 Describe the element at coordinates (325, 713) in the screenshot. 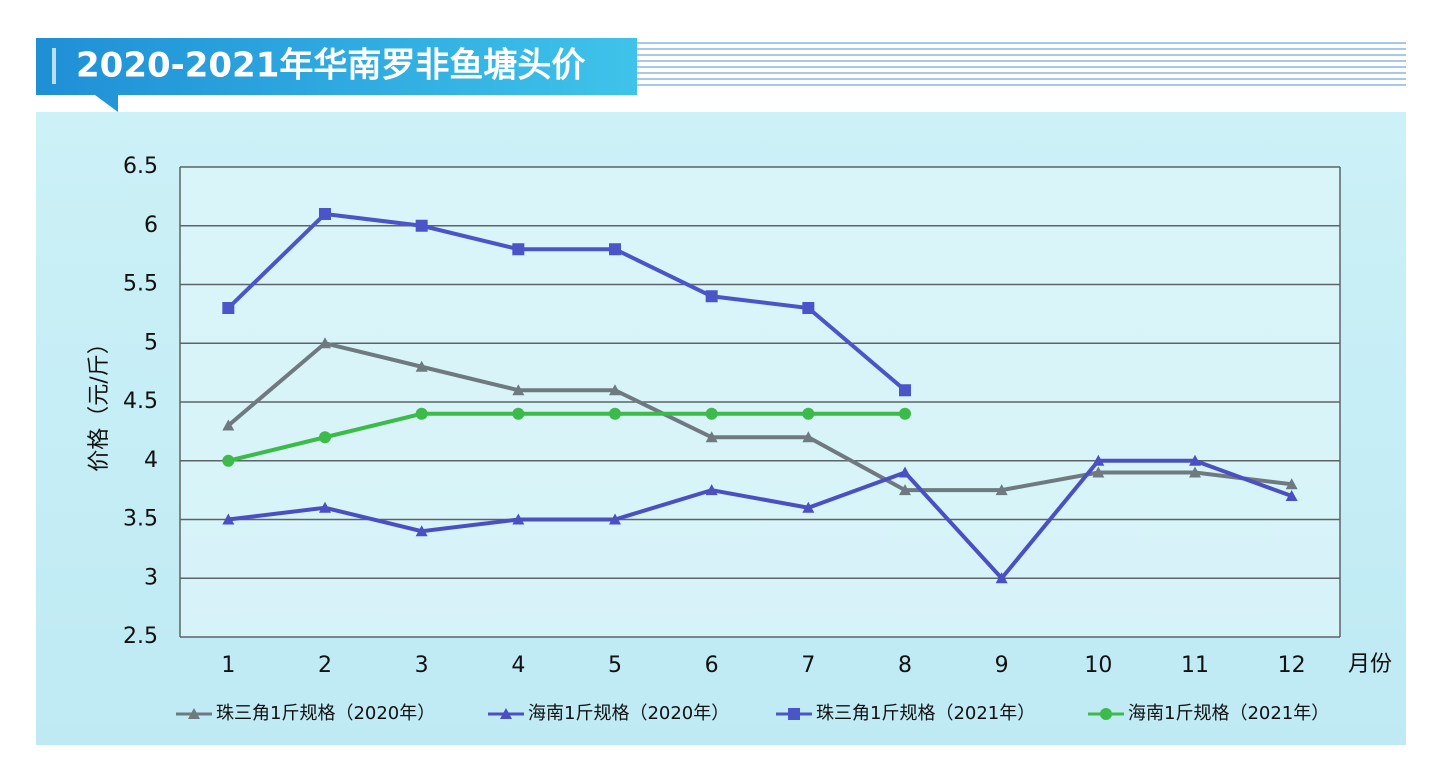

I see `legend-label: 珠三角1斤规格（2020年）` at that location.